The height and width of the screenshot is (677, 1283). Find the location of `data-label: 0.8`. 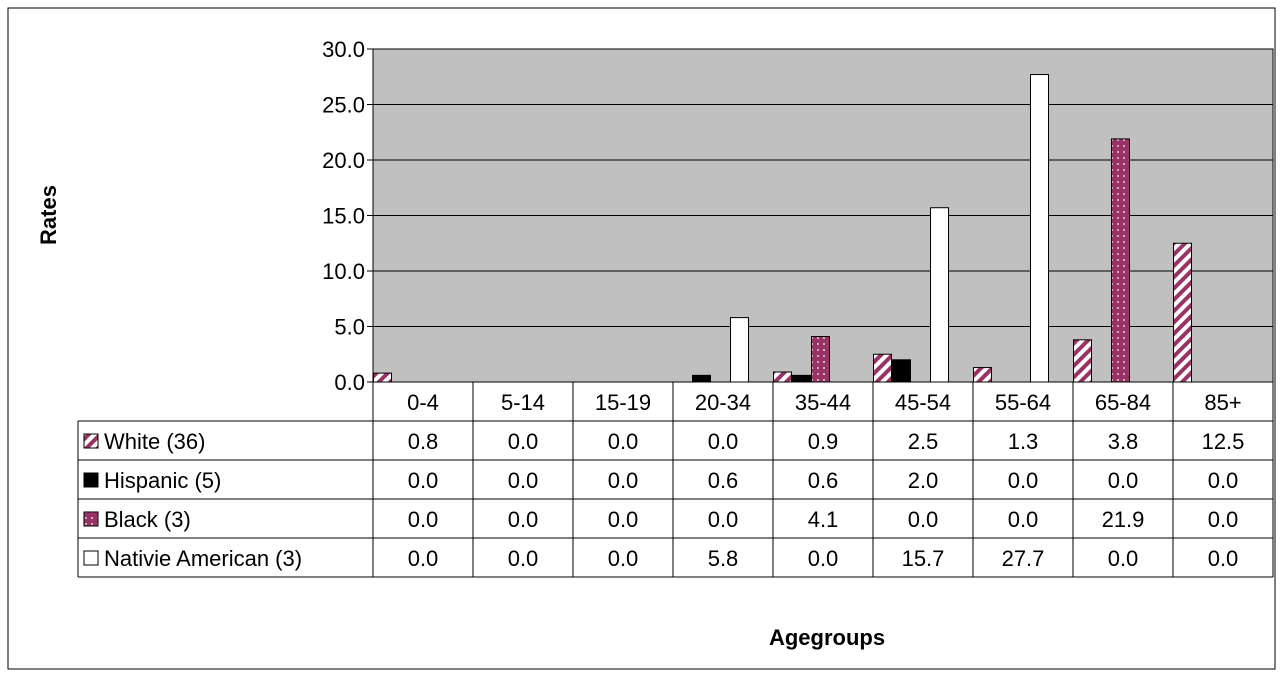

data-label: 0.8 is located at coordinates (423, 441).